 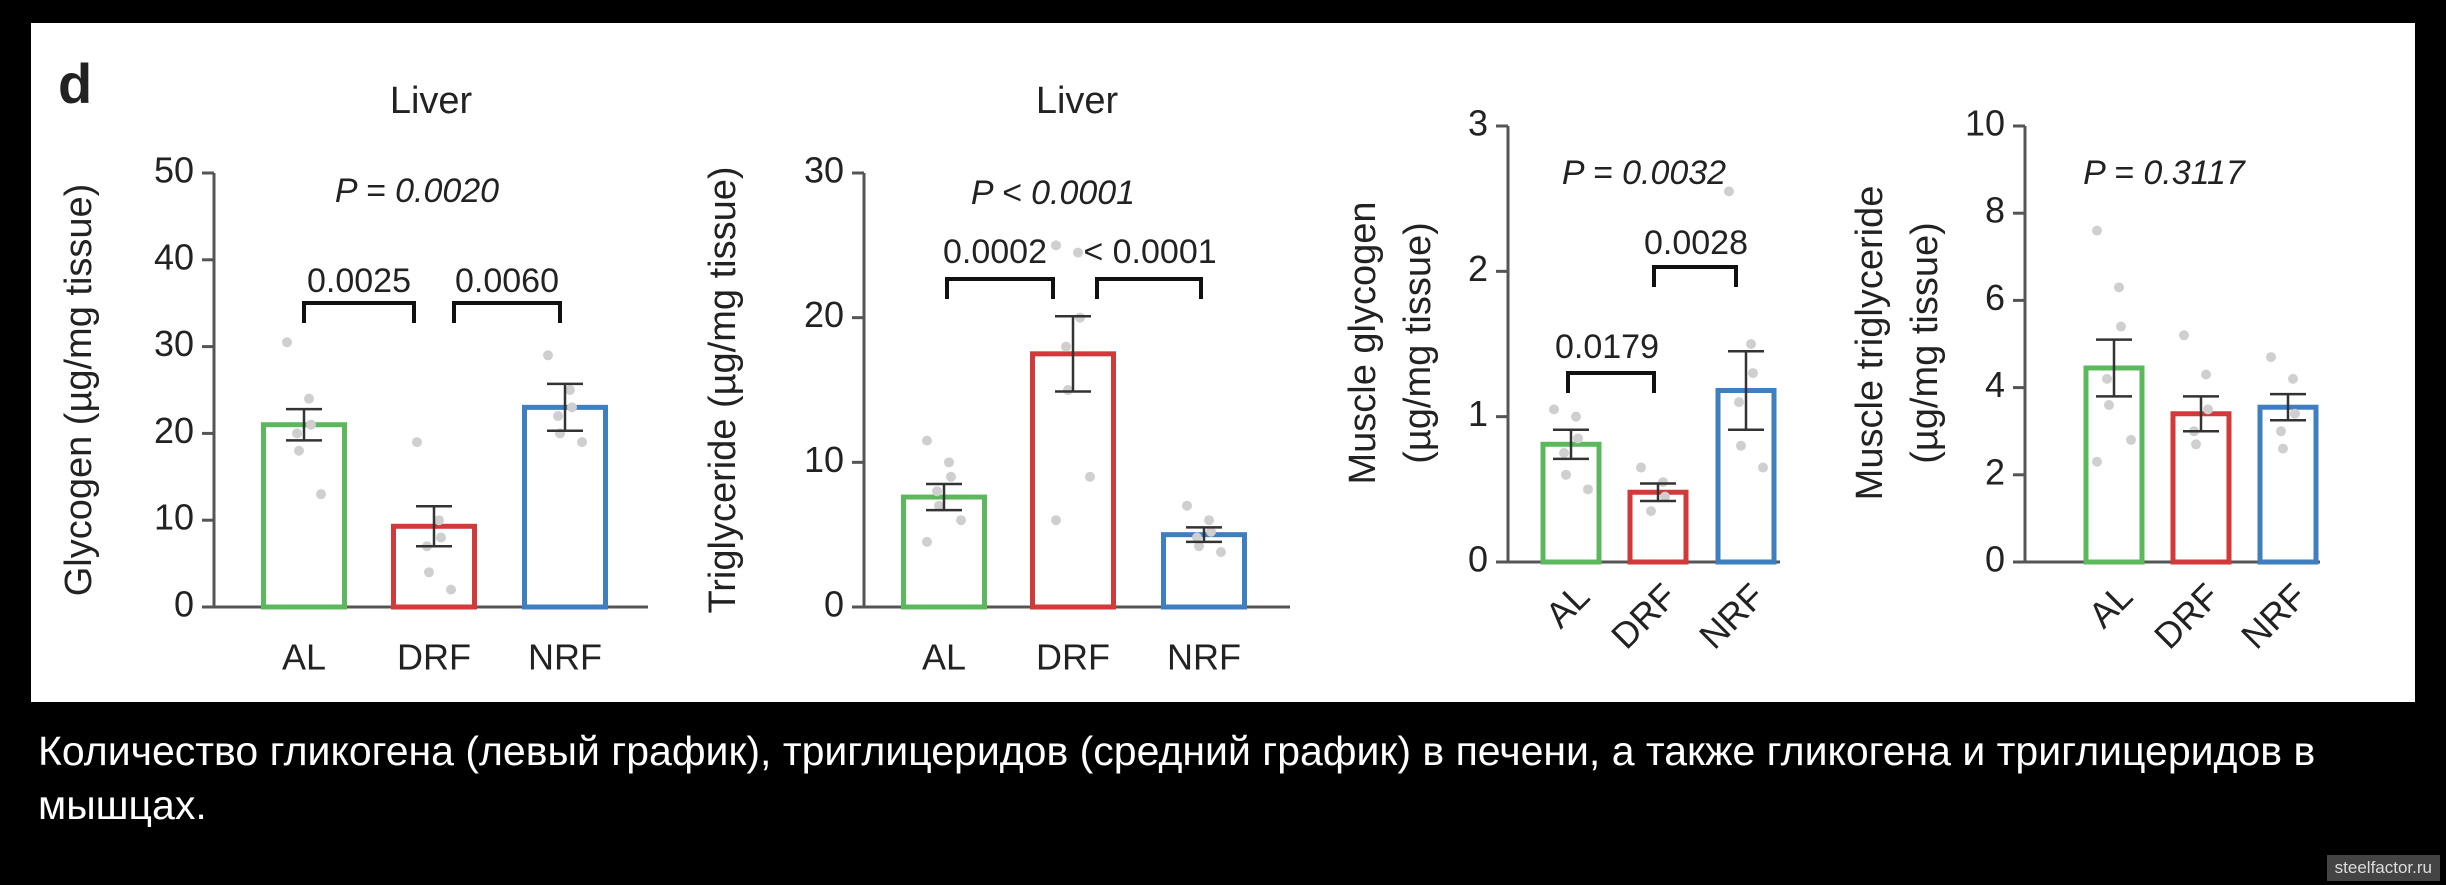 What do you see at coordinates (359, 281) in the screenshot?
I see `annotation: 0.0025` at bounding box center [359, 281].